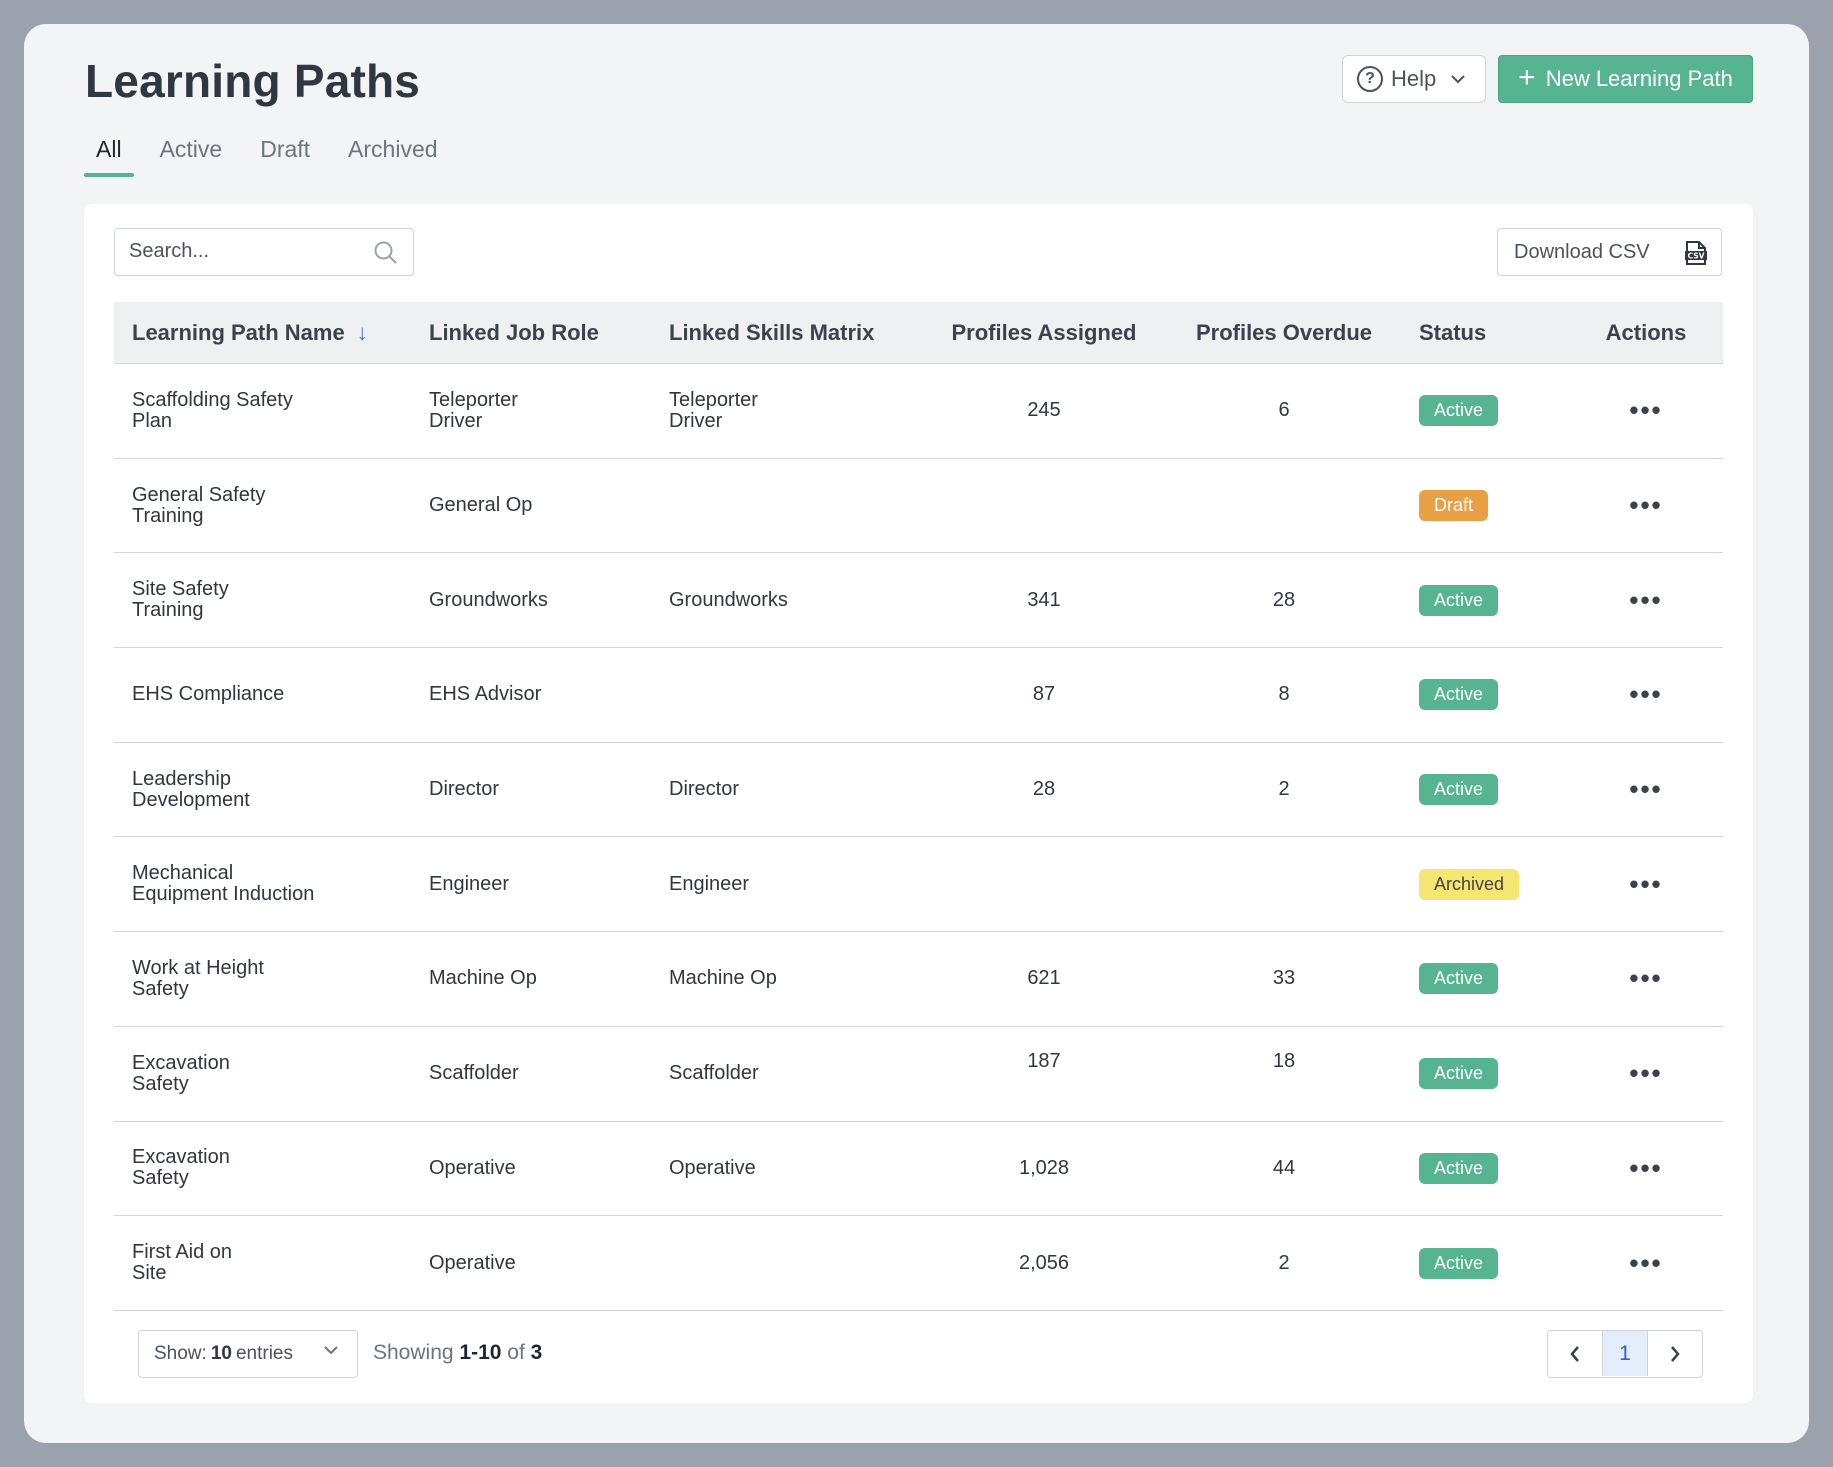  What do you see at coordinates (221, 1353) in the screenshot?
I see `show-value: 10` at bounding box center [221, 1353].